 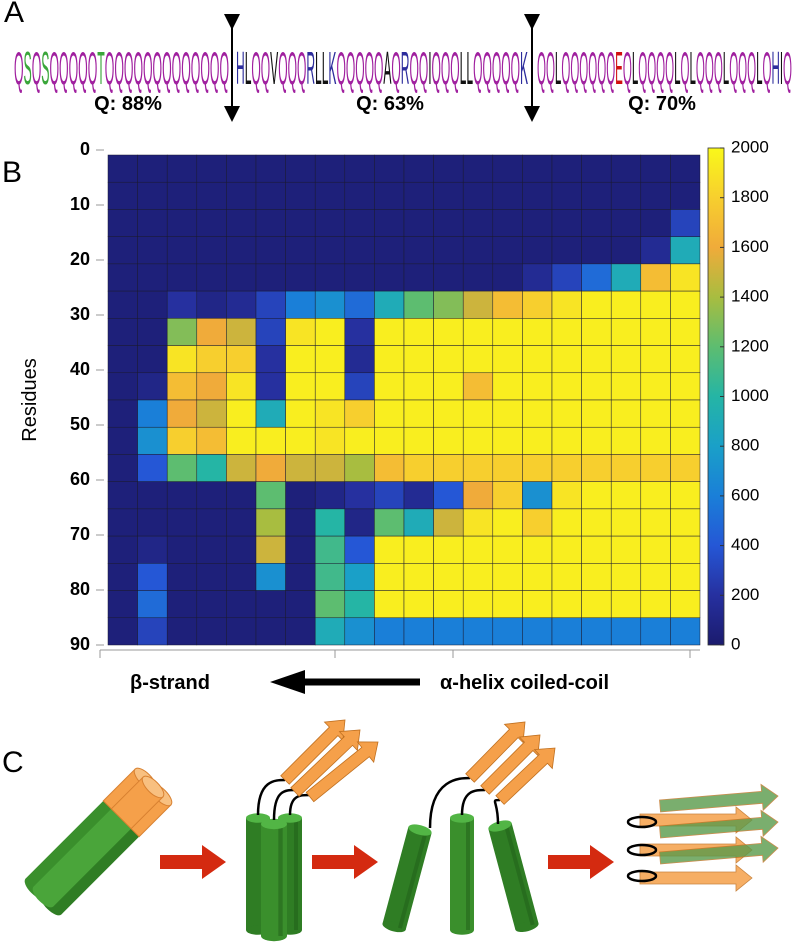 I want to click on colorbar-tick-label: 400, so click(x=745, y=544).